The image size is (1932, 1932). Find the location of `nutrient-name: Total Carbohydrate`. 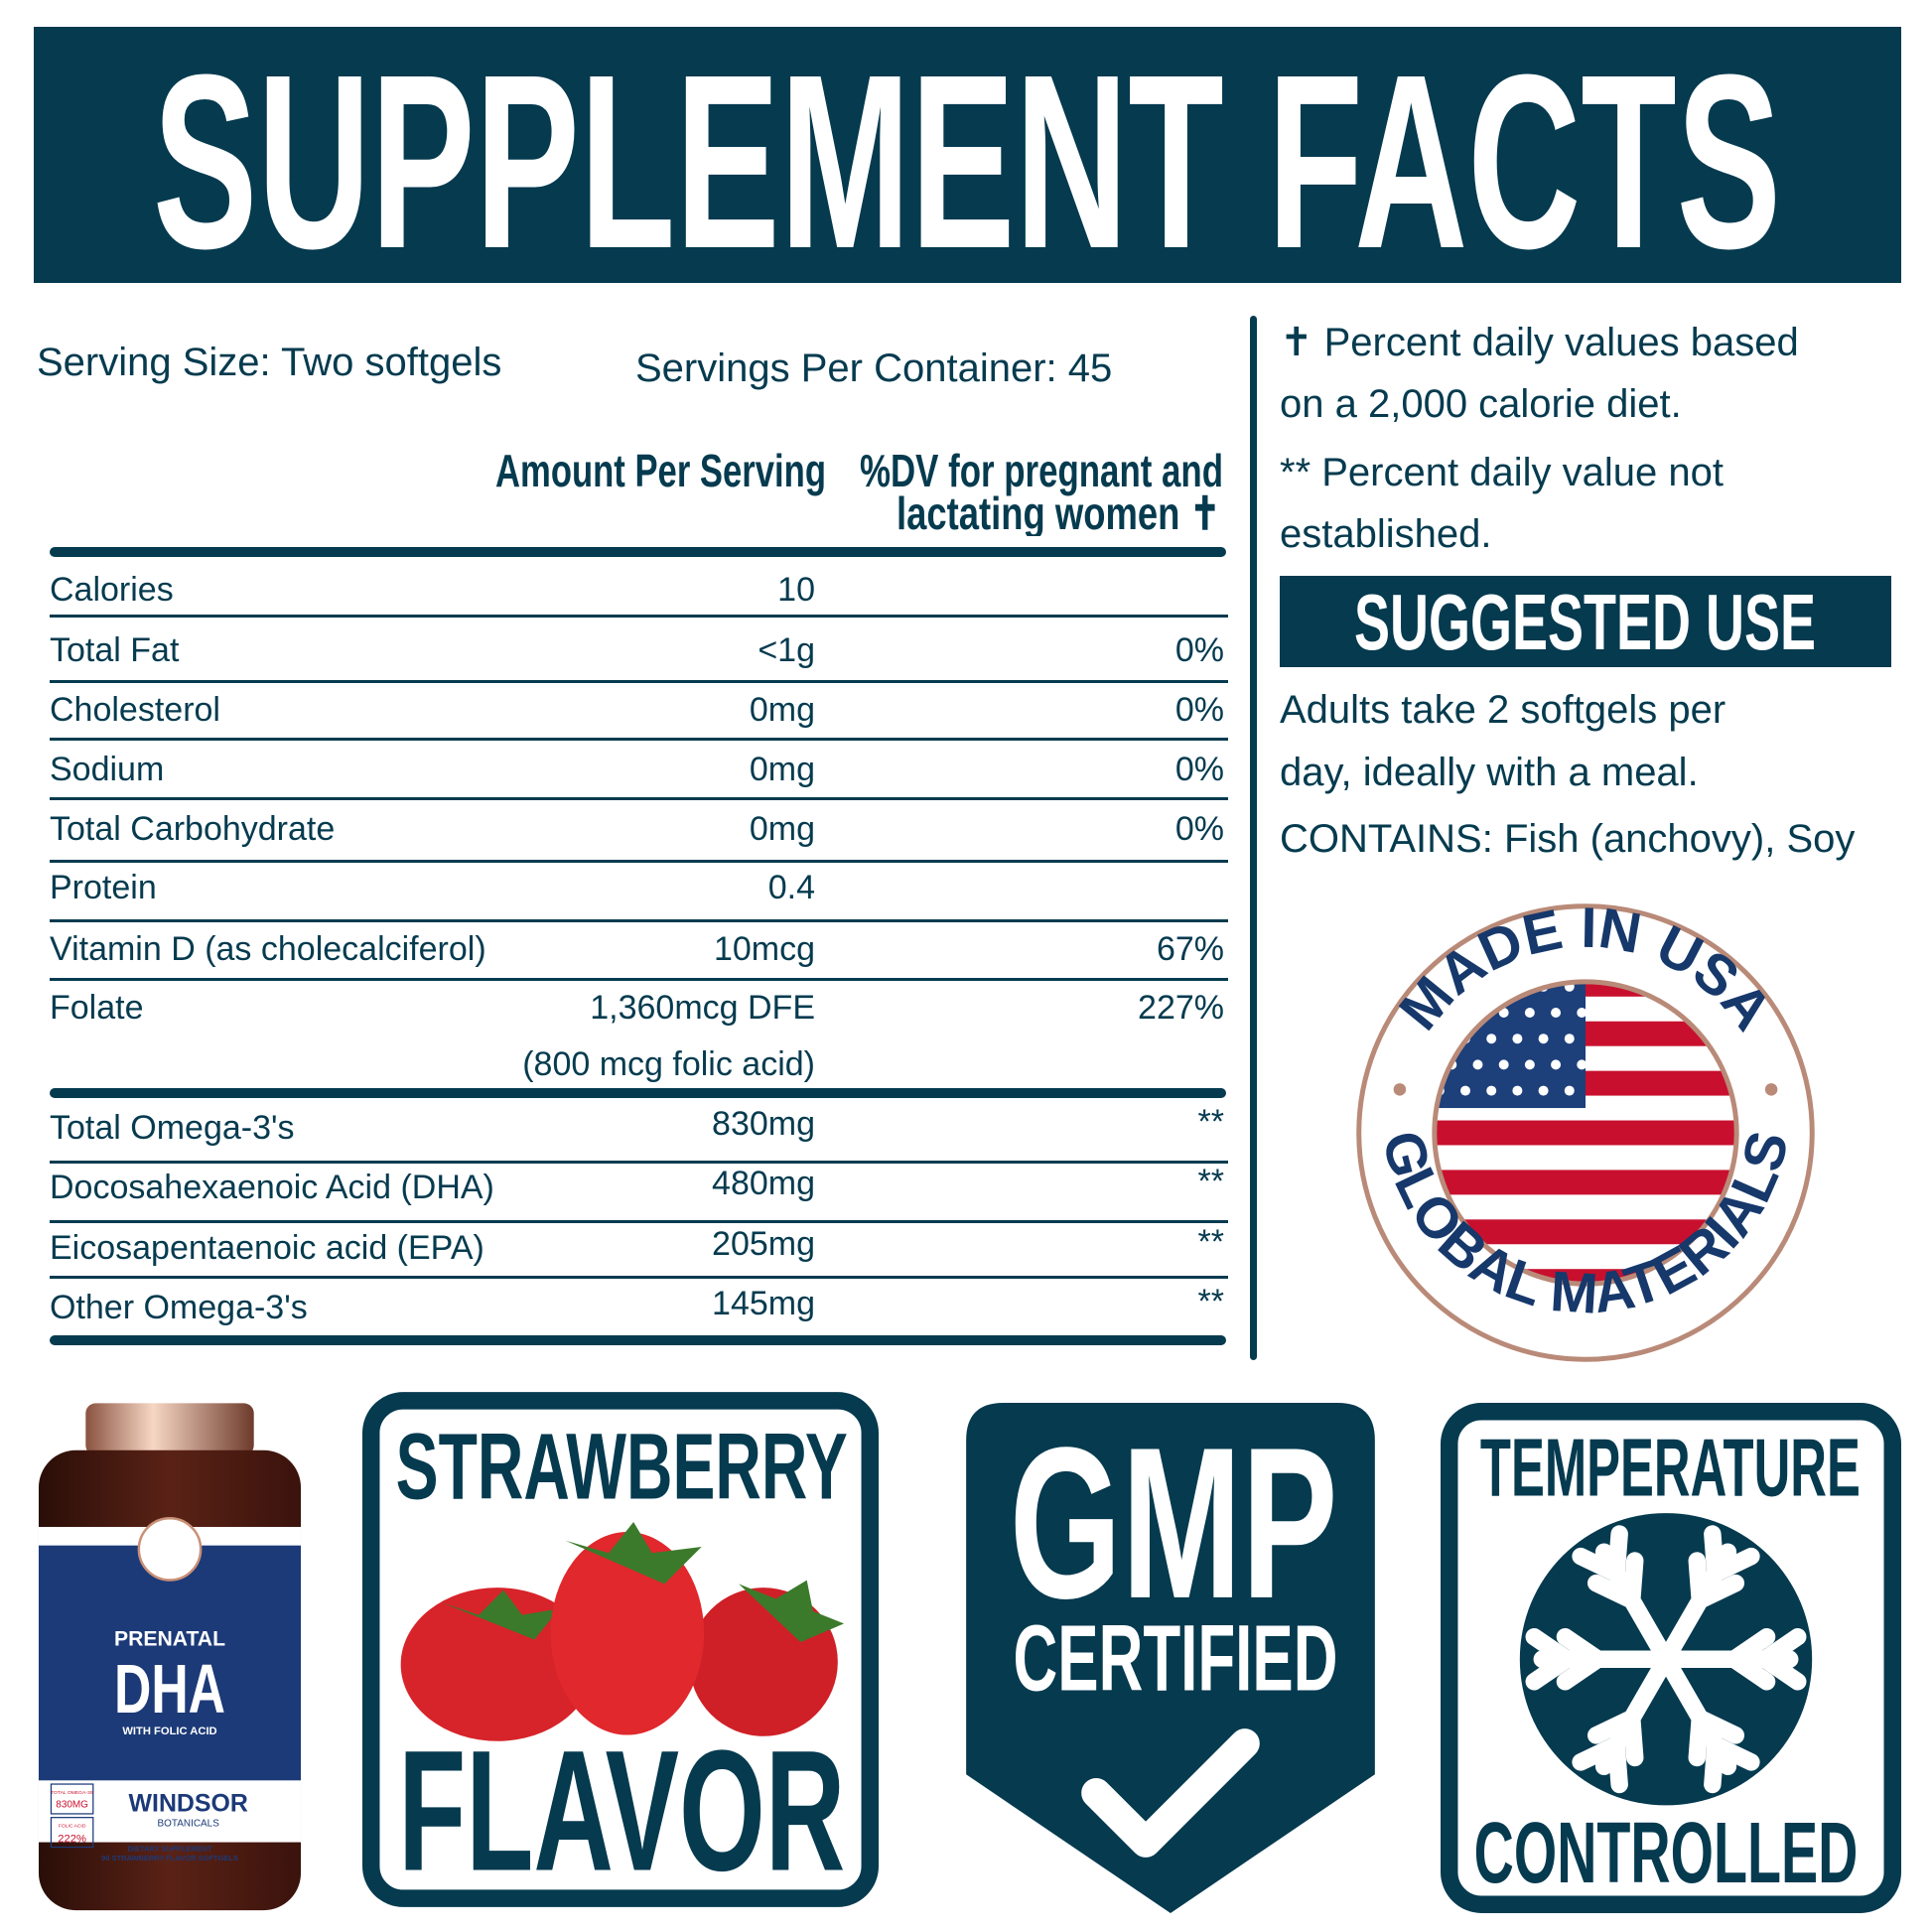

nutrient-name: Total Carbohydrate is located at coordinates (193, 829).